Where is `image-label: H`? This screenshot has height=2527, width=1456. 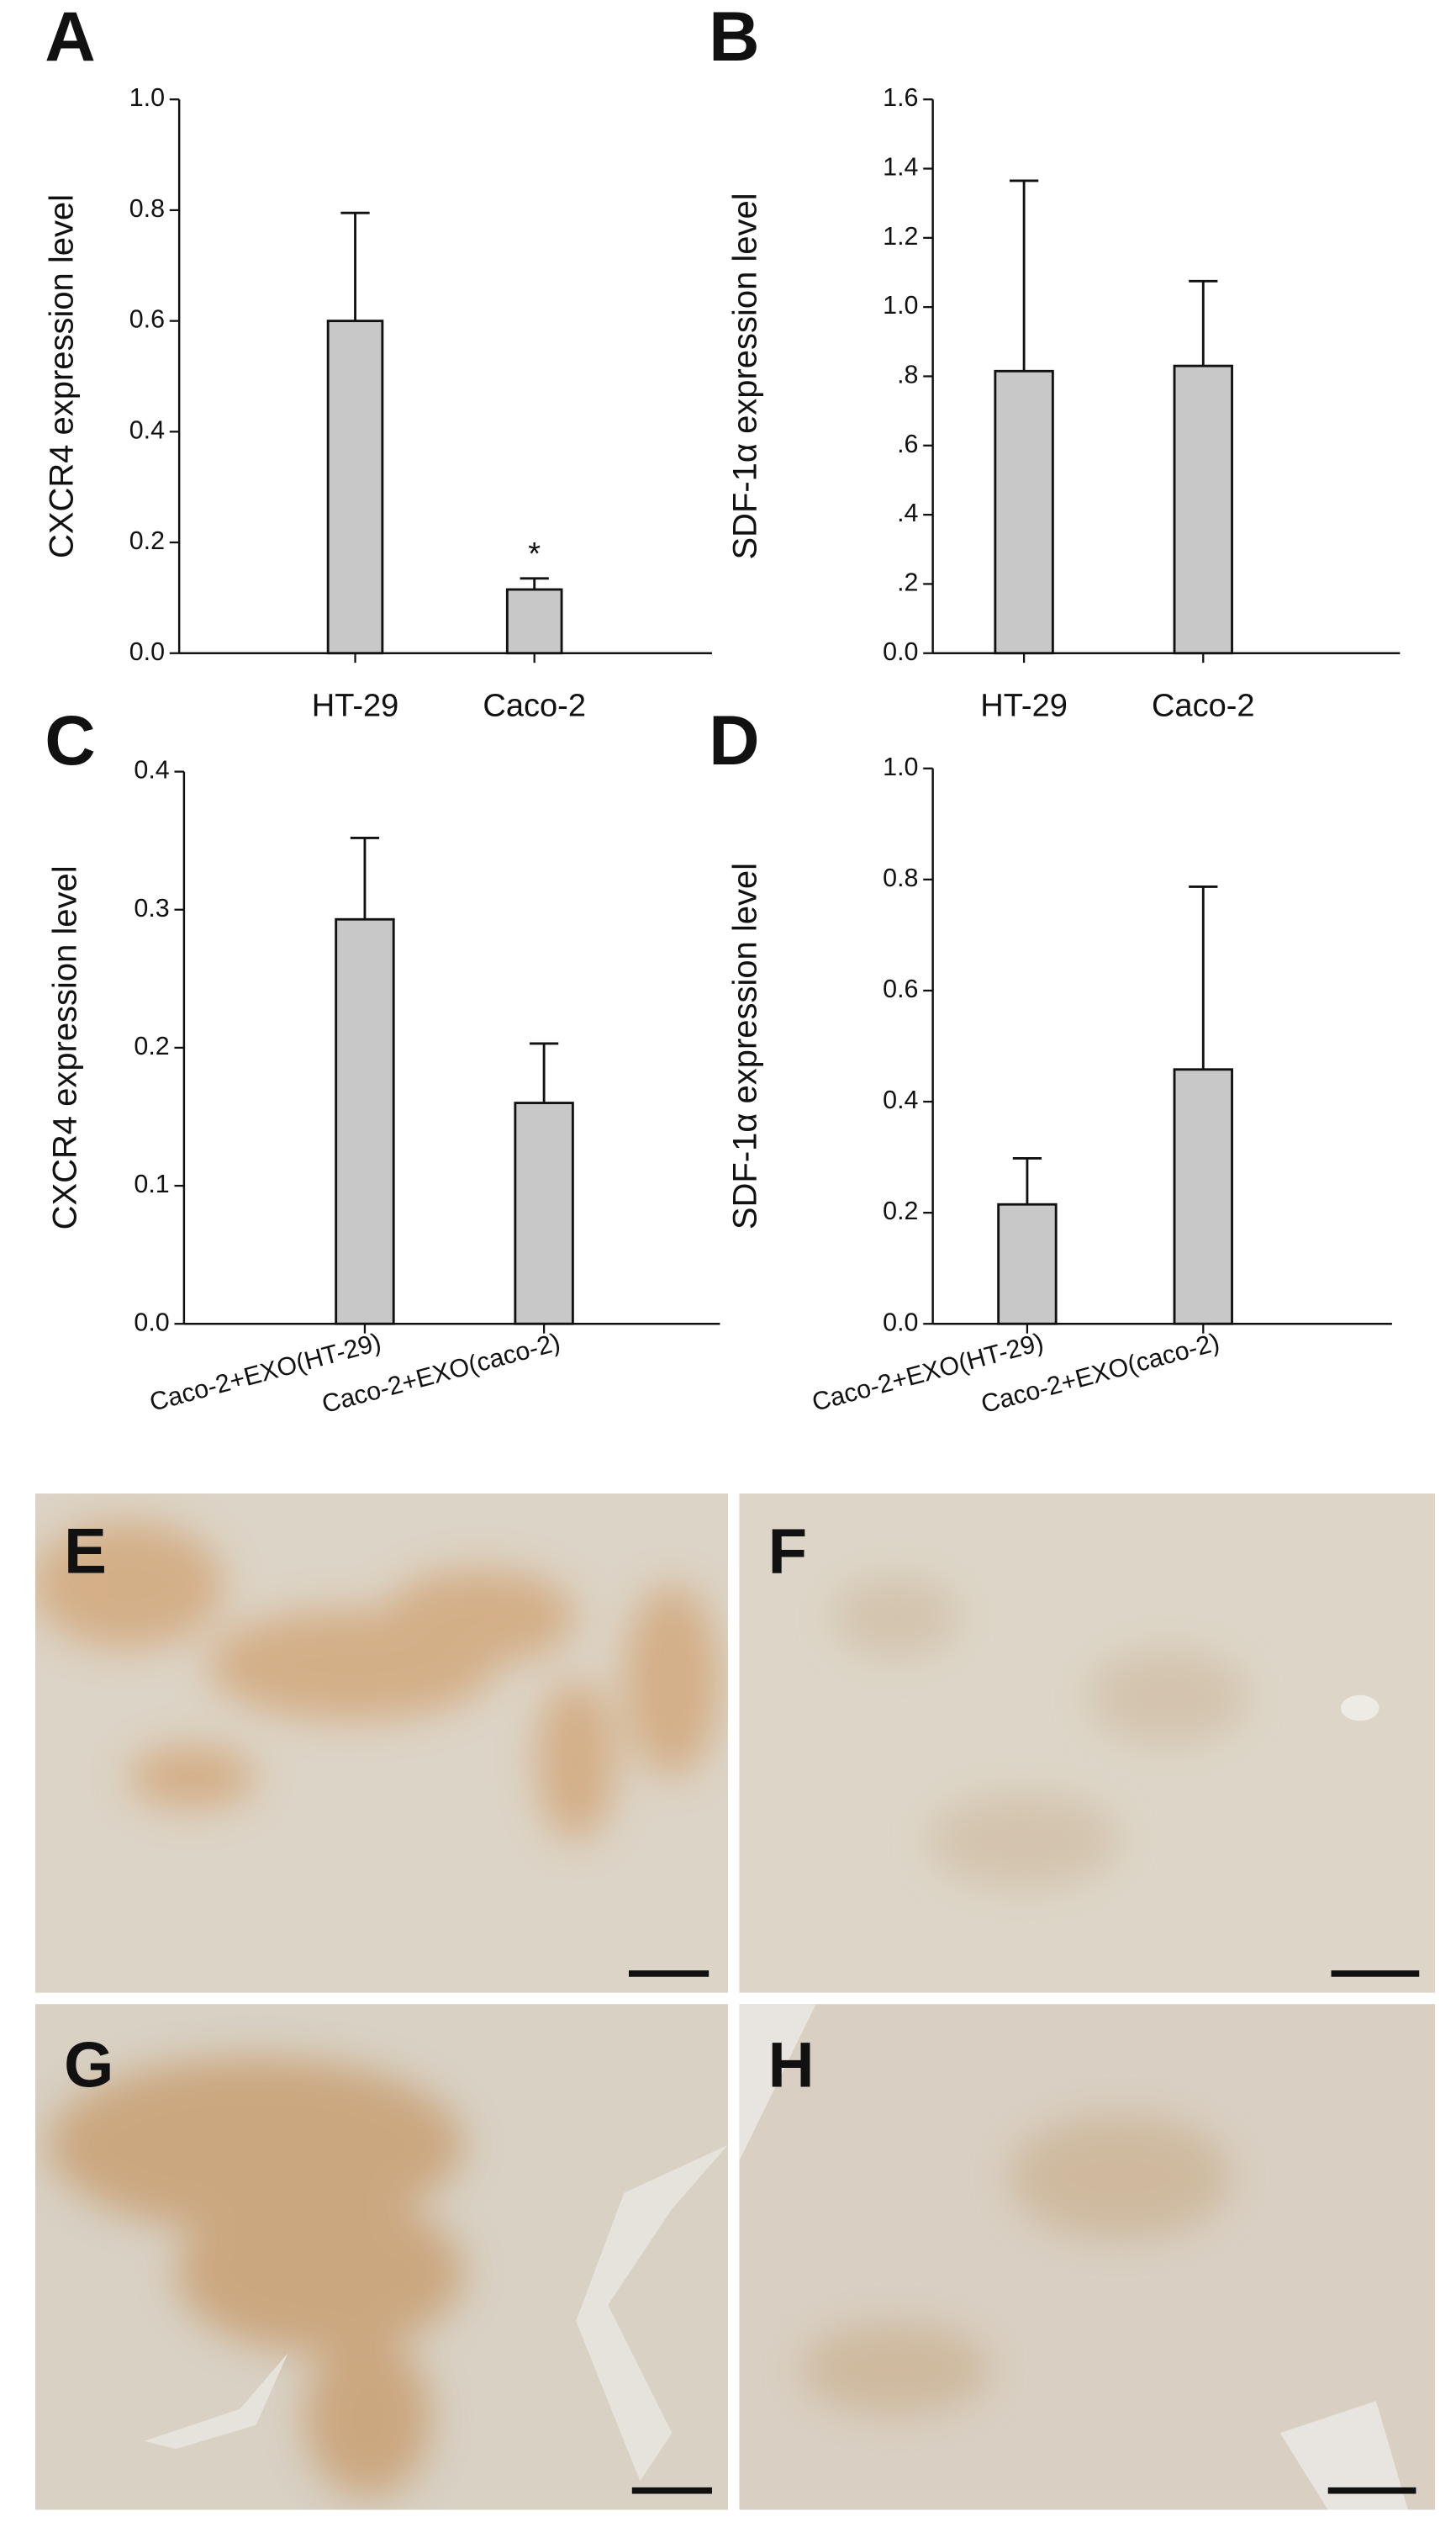 image-label: H is located at coordinates (791, 2065).